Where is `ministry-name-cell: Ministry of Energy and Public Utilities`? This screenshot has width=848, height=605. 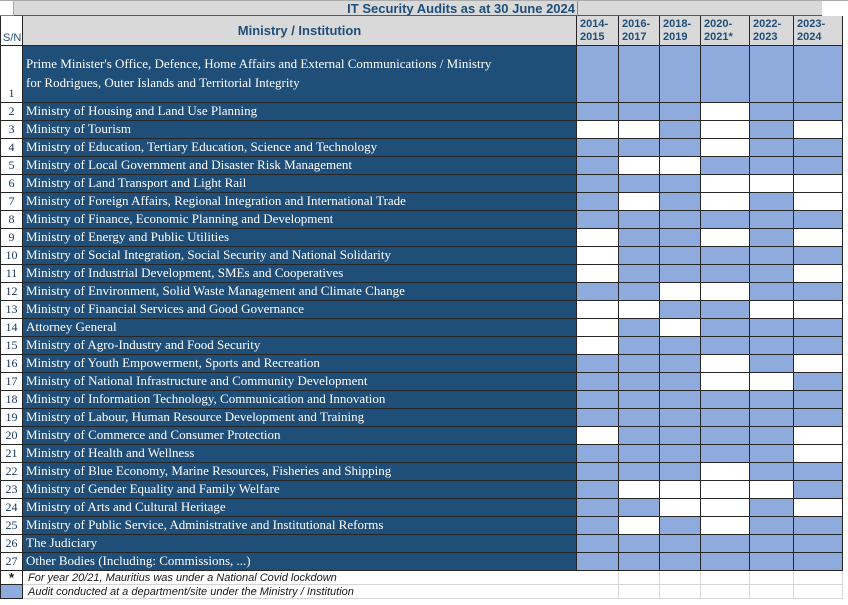
ministry-name-cell: Ministry of Energy and Public Utilities is located at coordinates (300, 238).